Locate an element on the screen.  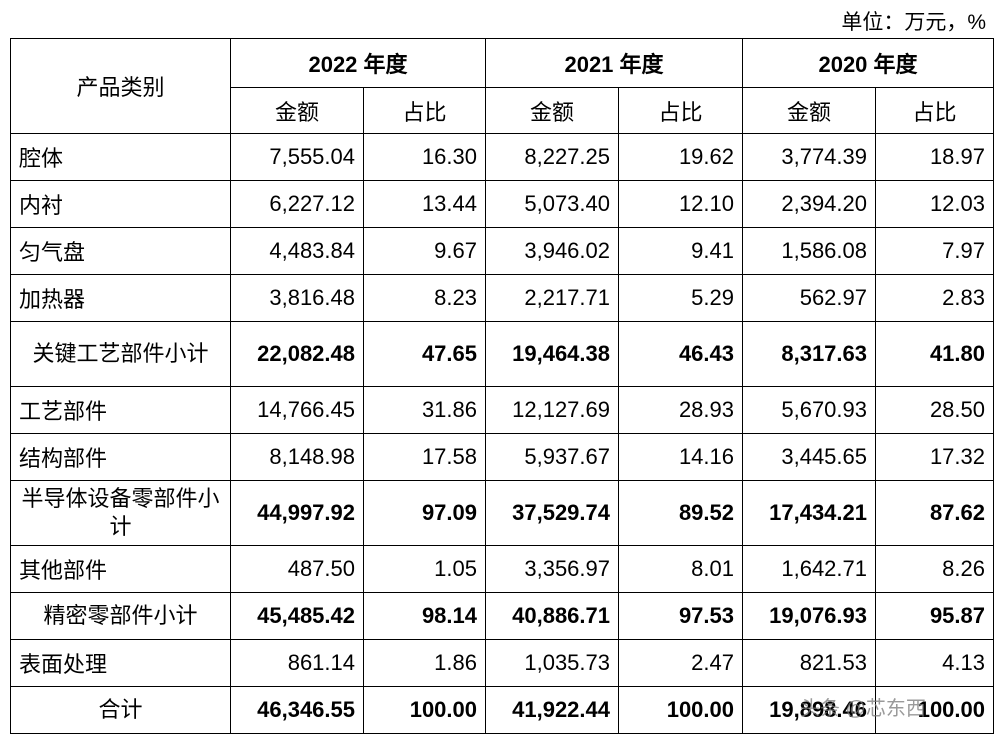
cell: 2,217.71 is located at coordinates (552, 298).